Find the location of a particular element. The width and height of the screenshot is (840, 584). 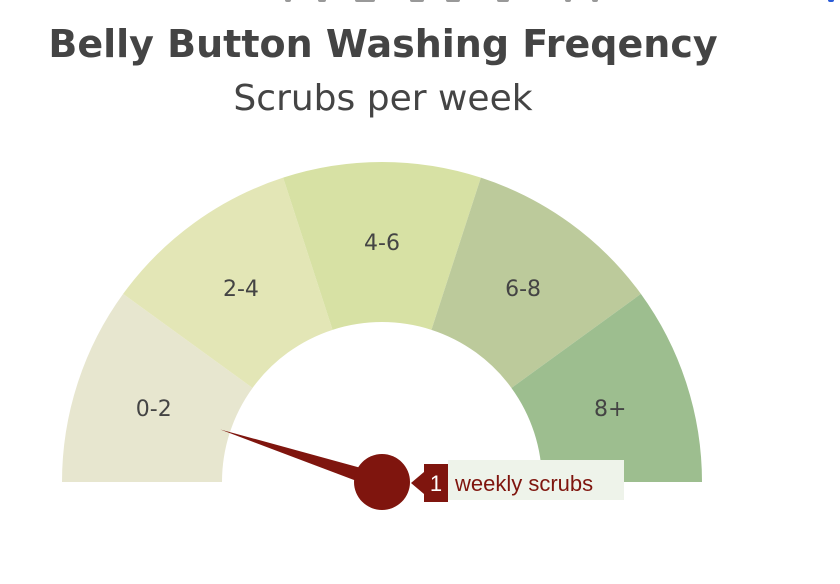

gauge-value-annotation: 1 weekly scrubs is located at coordinates (517, 481).